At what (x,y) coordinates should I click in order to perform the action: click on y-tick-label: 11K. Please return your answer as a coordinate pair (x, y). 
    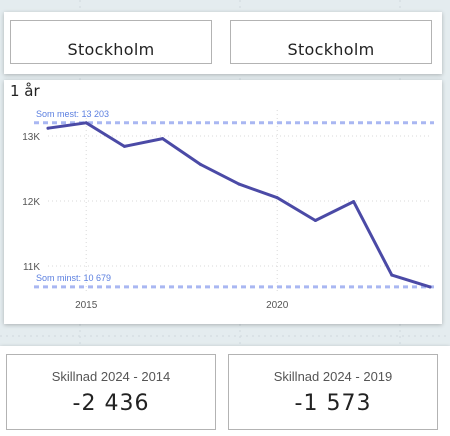
    Looking at the image, I should click on (31, 267).